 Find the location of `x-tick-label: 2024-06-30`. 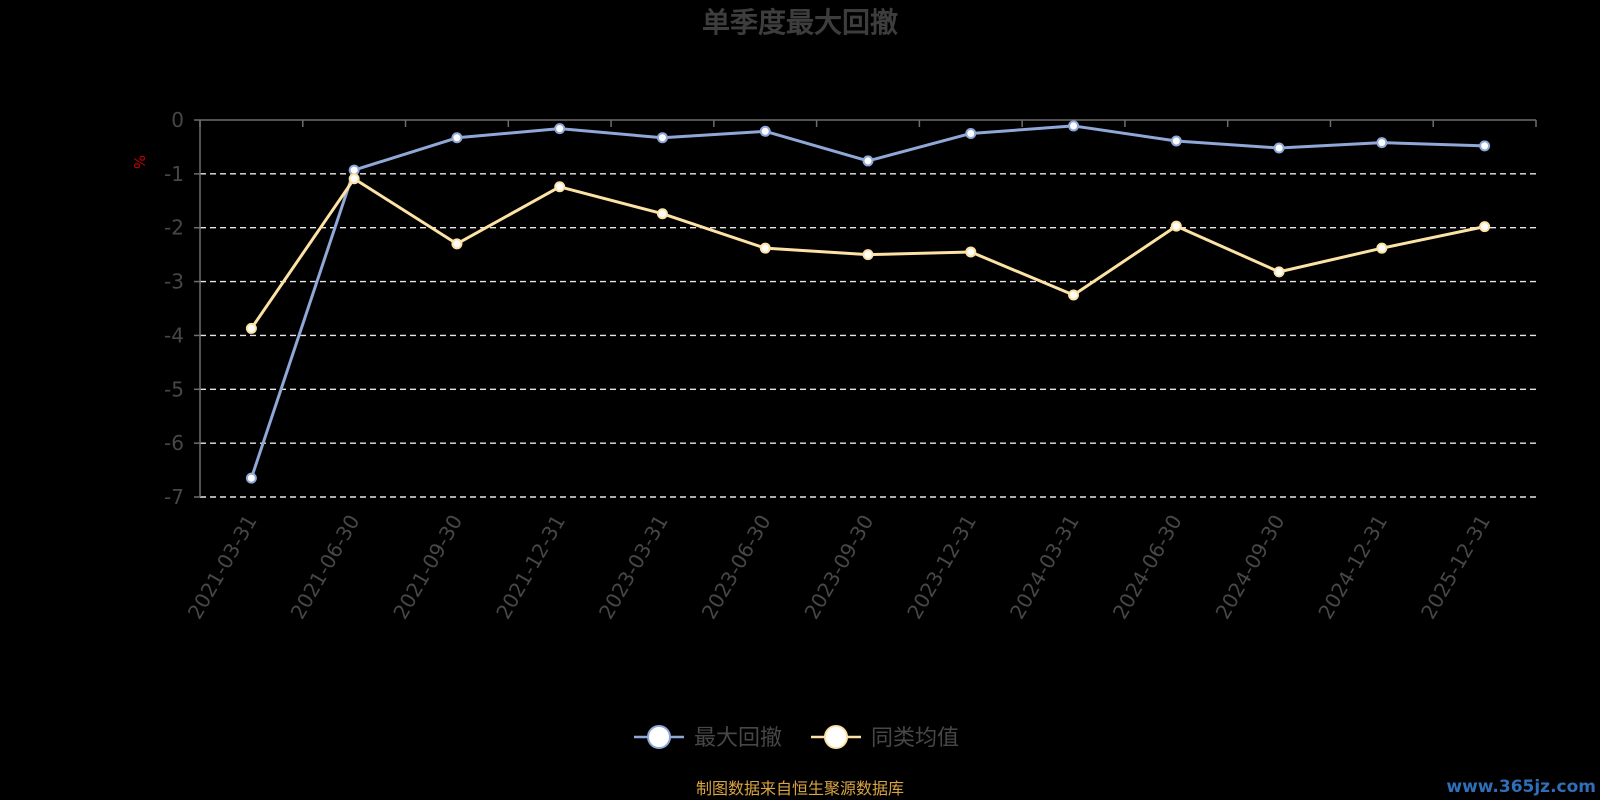

x-tick-label: 2024-06-30 is located at coordinates (1147, 567).